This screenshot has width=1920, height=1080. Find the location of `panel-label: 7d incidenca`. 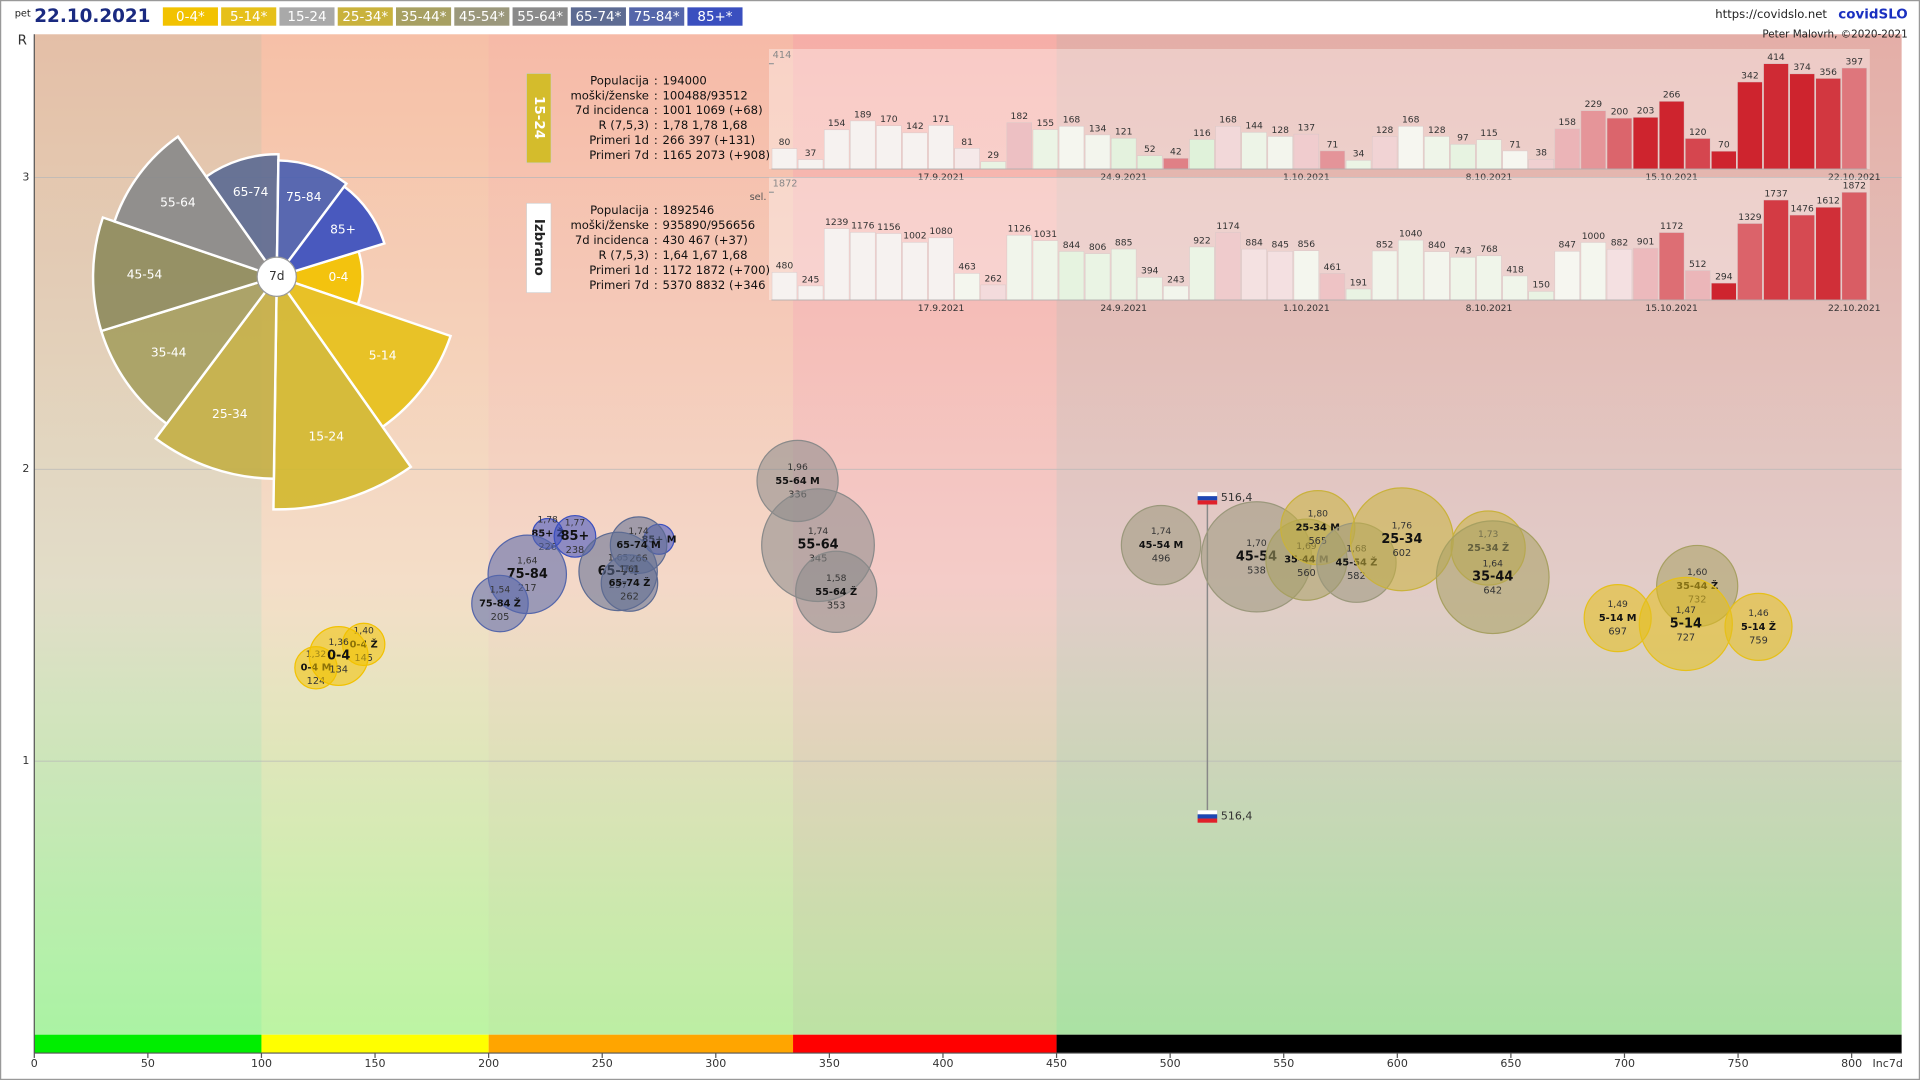

panel-label: 7d incidenca is located at coordinates (612, 240).